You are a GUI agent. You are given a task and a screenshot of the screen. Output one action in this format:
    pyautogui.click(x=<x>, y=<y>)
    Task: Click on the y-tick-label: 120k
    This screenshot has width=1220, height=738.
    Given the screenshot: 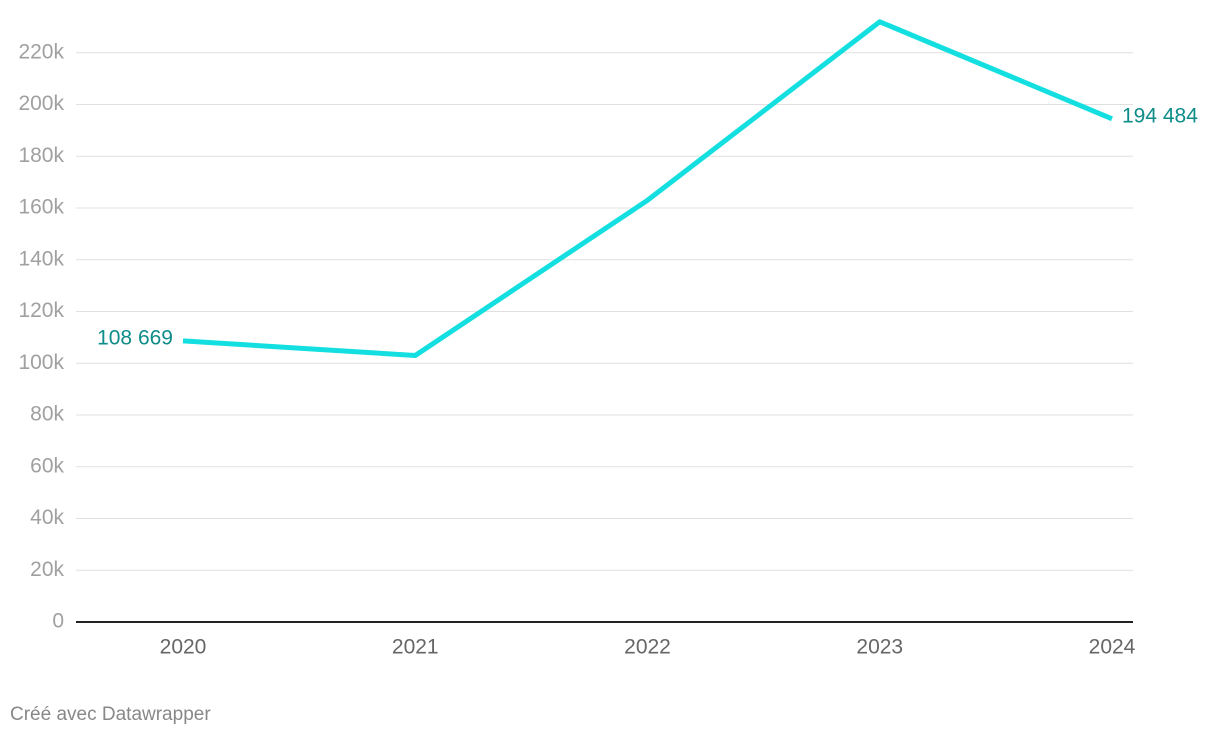 What is the action you would take?
    pyautogui.click(x=41, y=310)
    